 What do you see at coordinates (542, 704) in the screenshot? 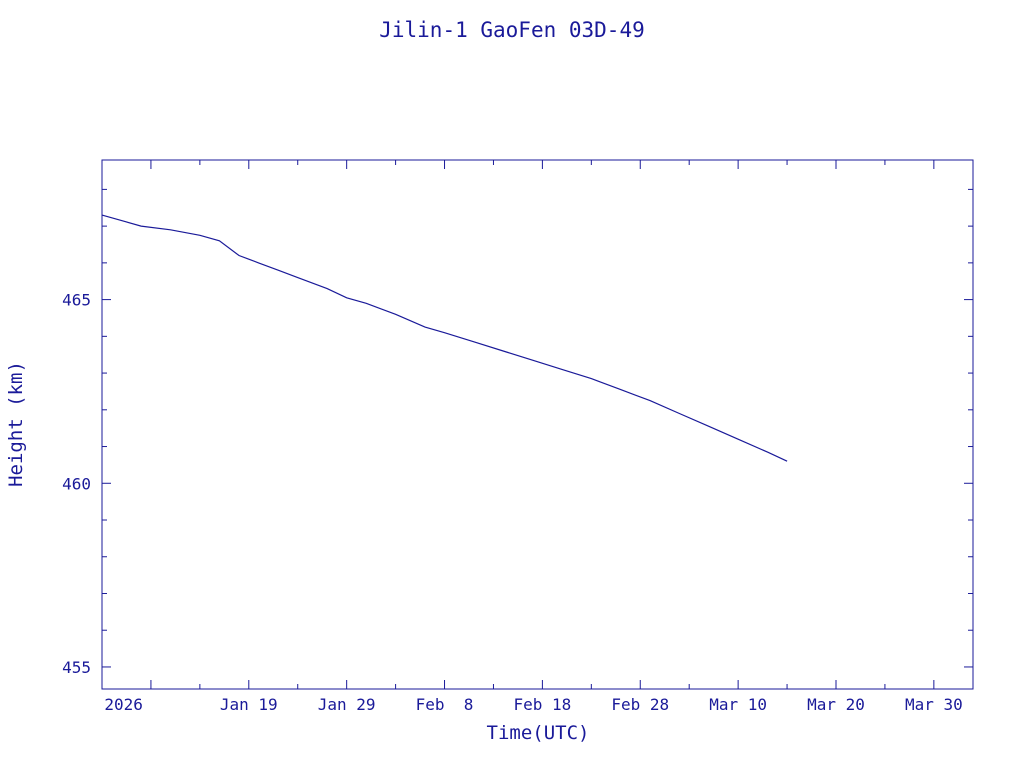
I see `x-tick-label: Feb 18` at bounding box center [542, 704].